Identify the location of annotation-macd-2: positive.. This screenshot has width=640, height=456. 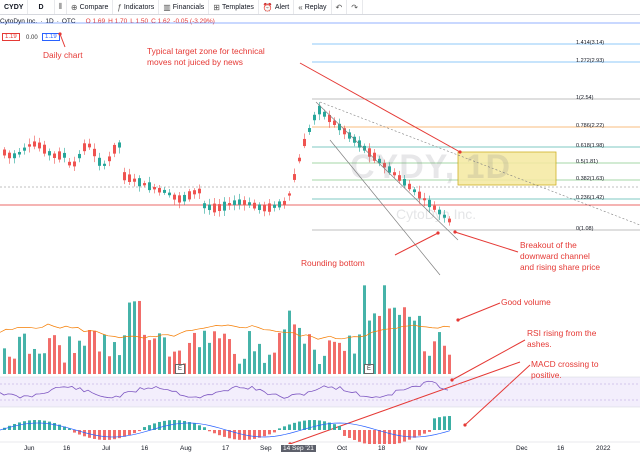
(546, 375).